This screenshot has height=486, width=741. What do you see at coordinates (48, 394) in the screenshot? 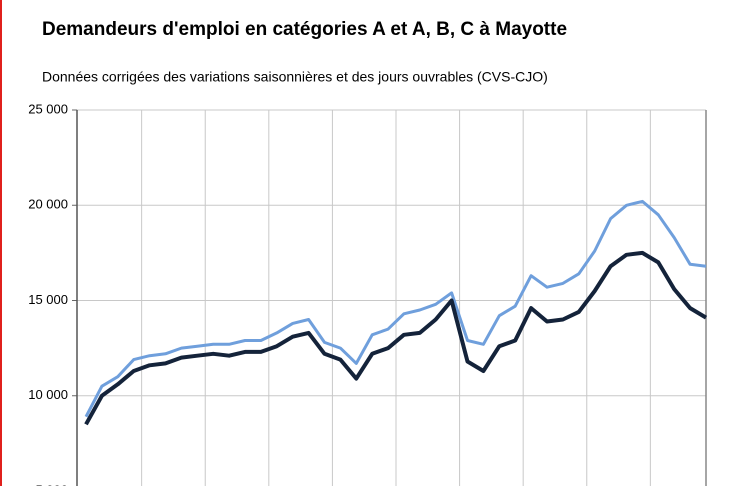
I see `y-tick-label: 10 000` at bounding box center [48, 394].